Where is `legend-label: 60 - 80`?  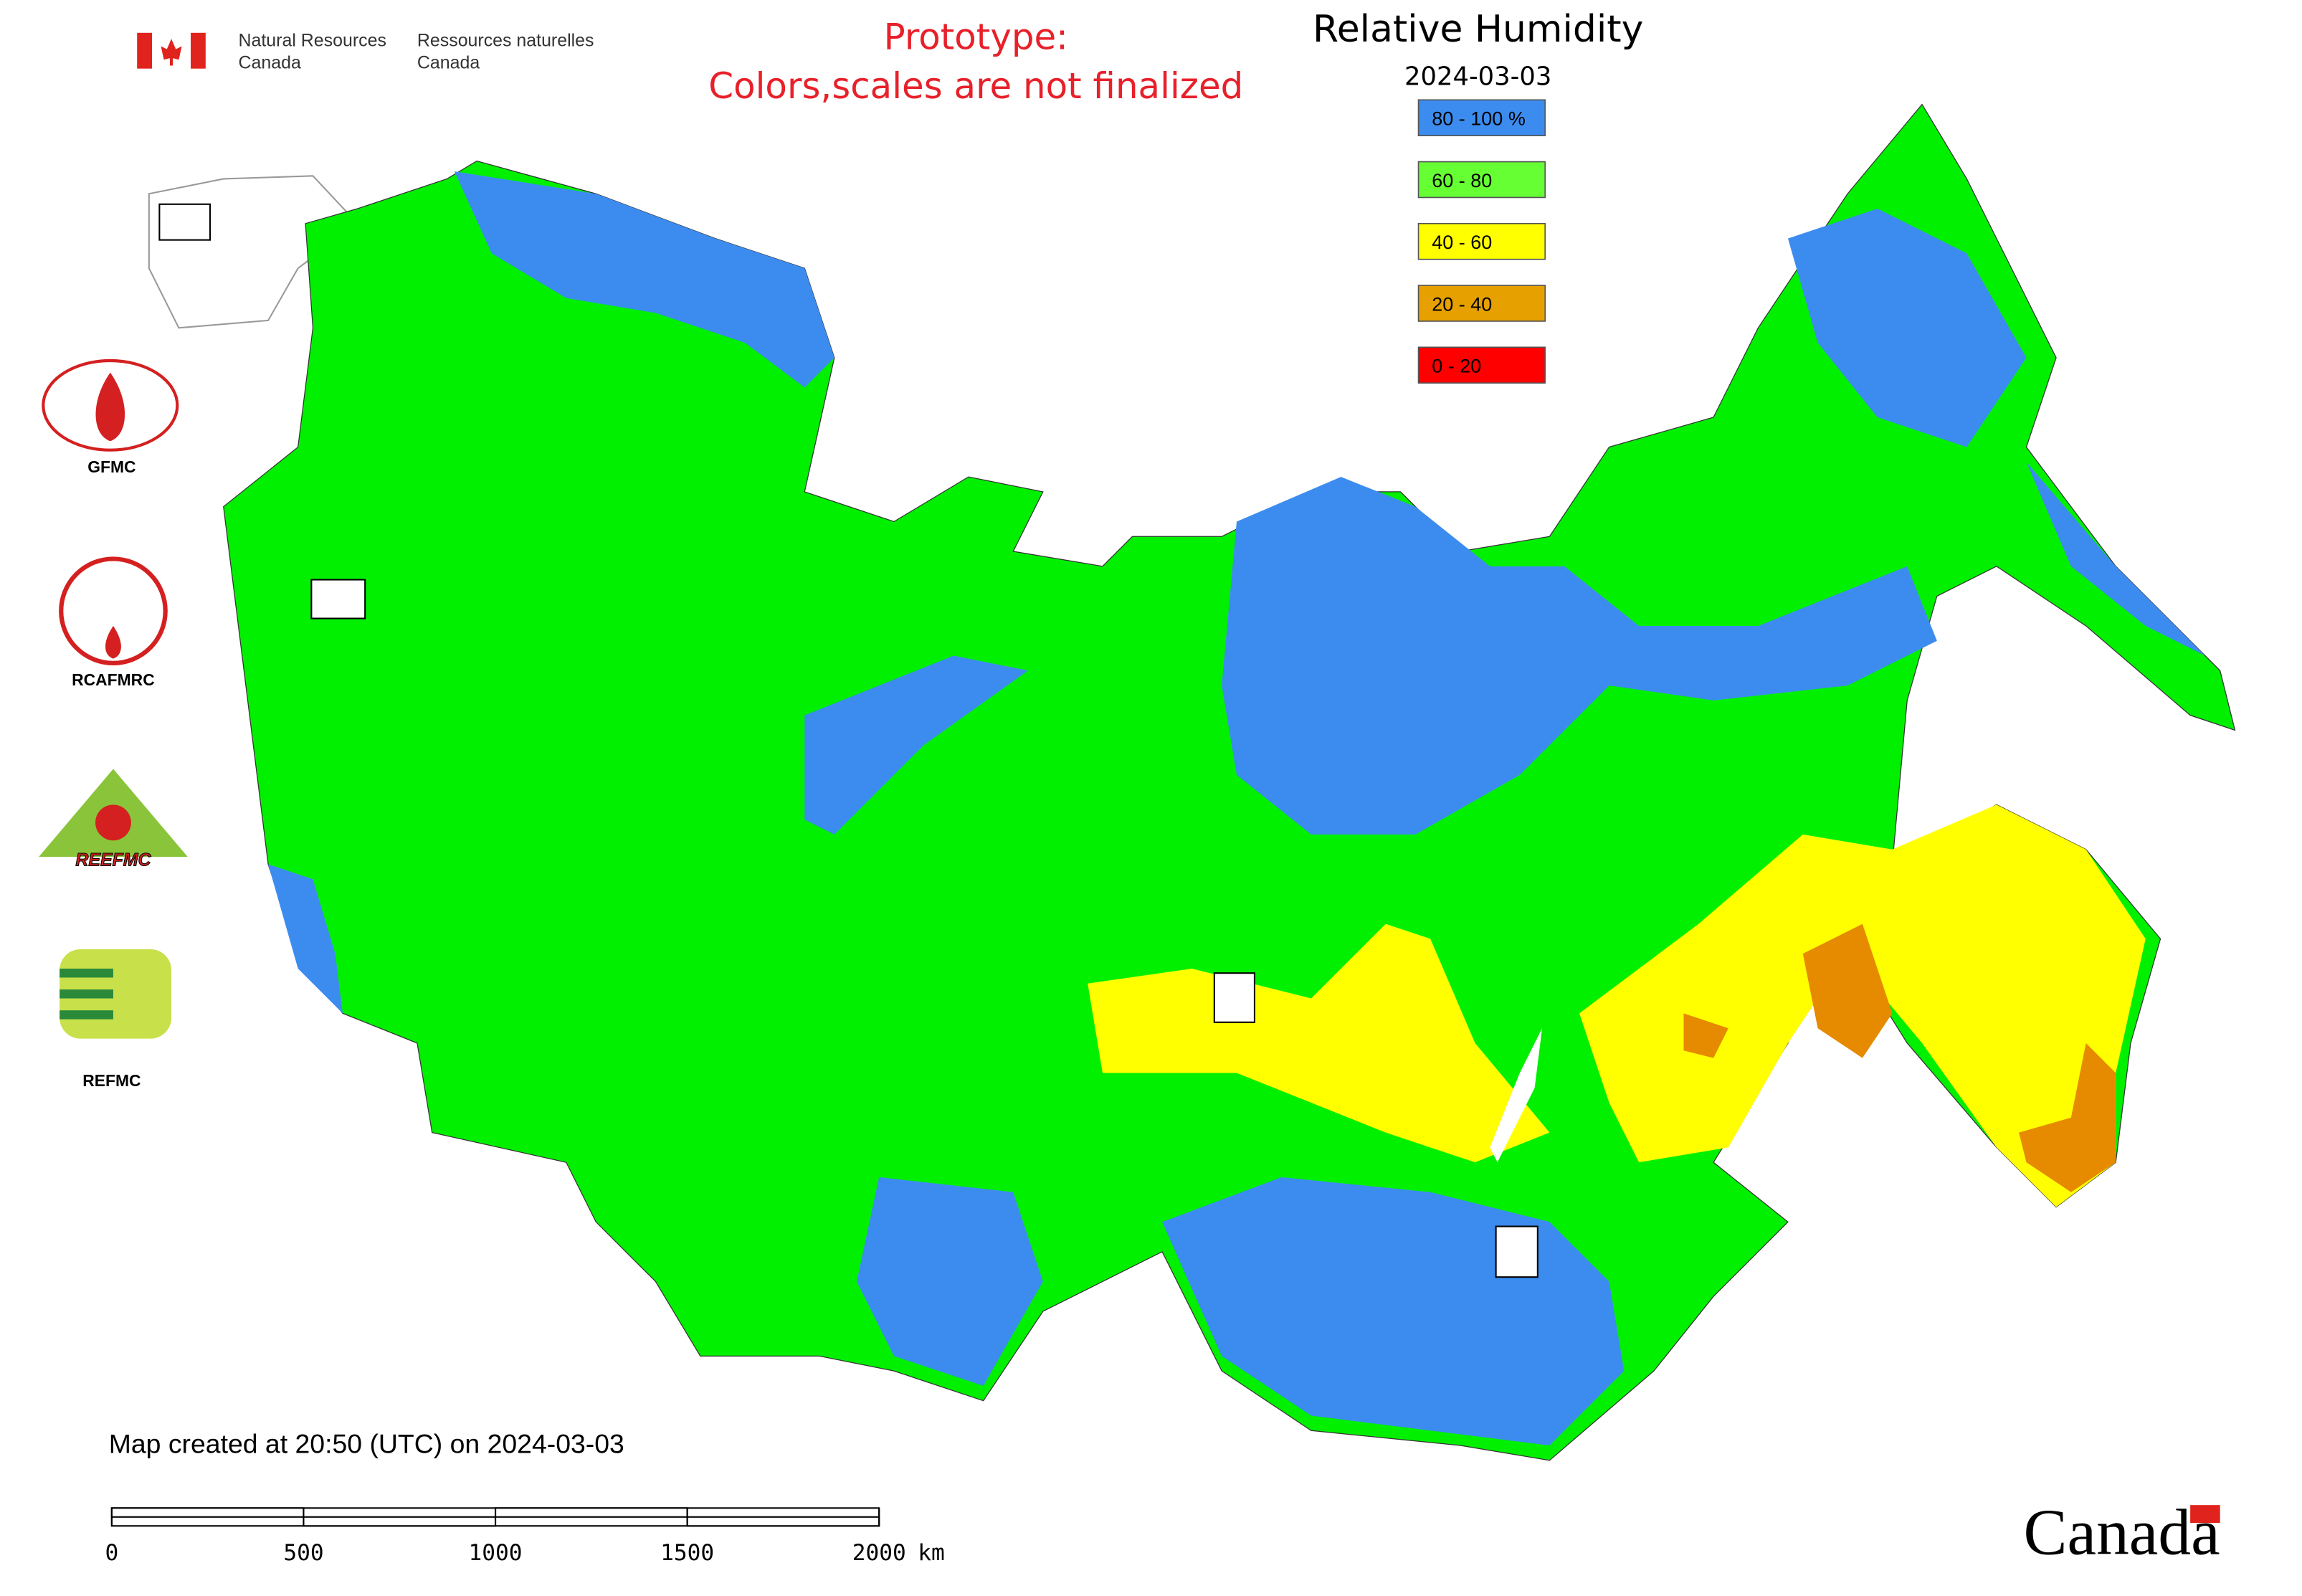 legend-label: 60 - 80 is located at coordinates (1462, 180).